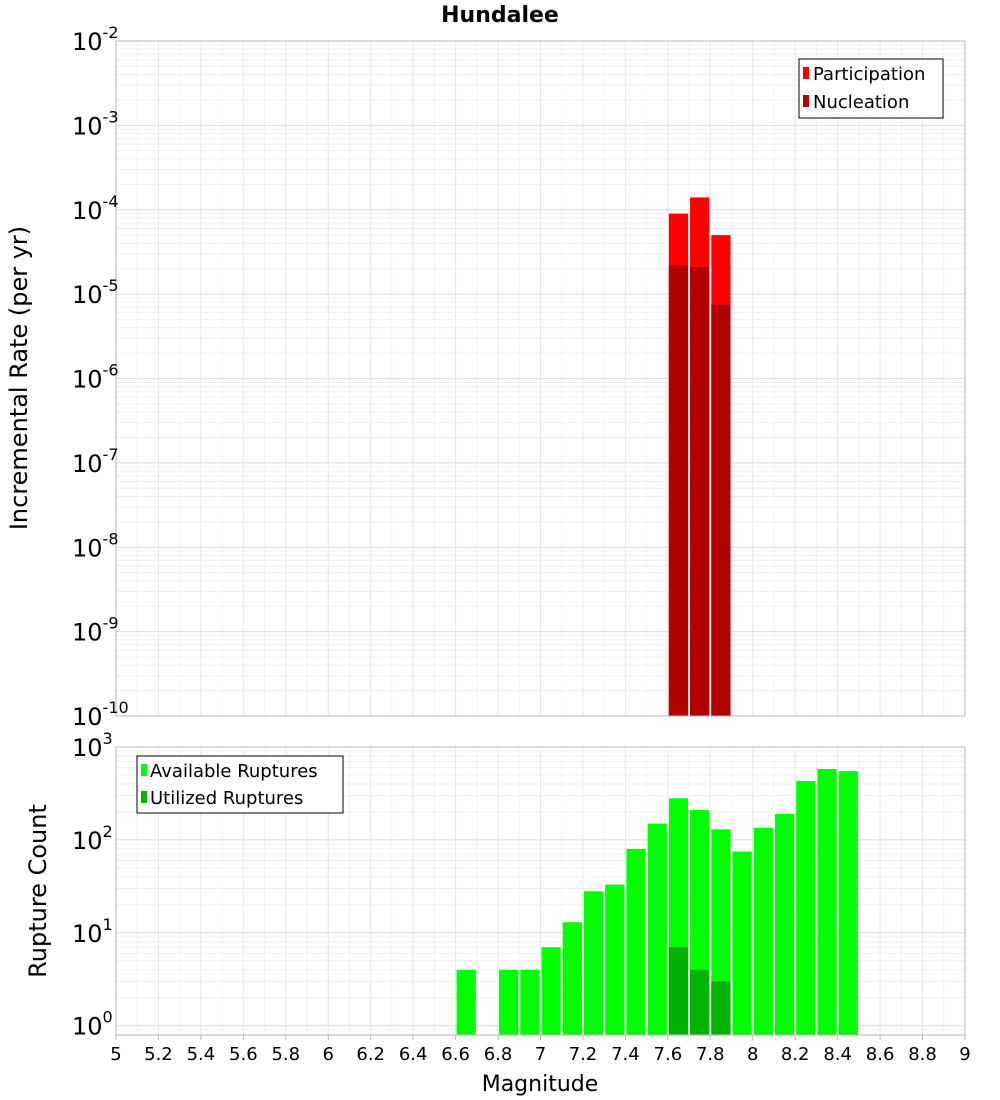 The height and width of the screenshot is (1100, 1000). I want to click on count-legend: Available Ruptures Utilized Ruptures, so click(240, 784).